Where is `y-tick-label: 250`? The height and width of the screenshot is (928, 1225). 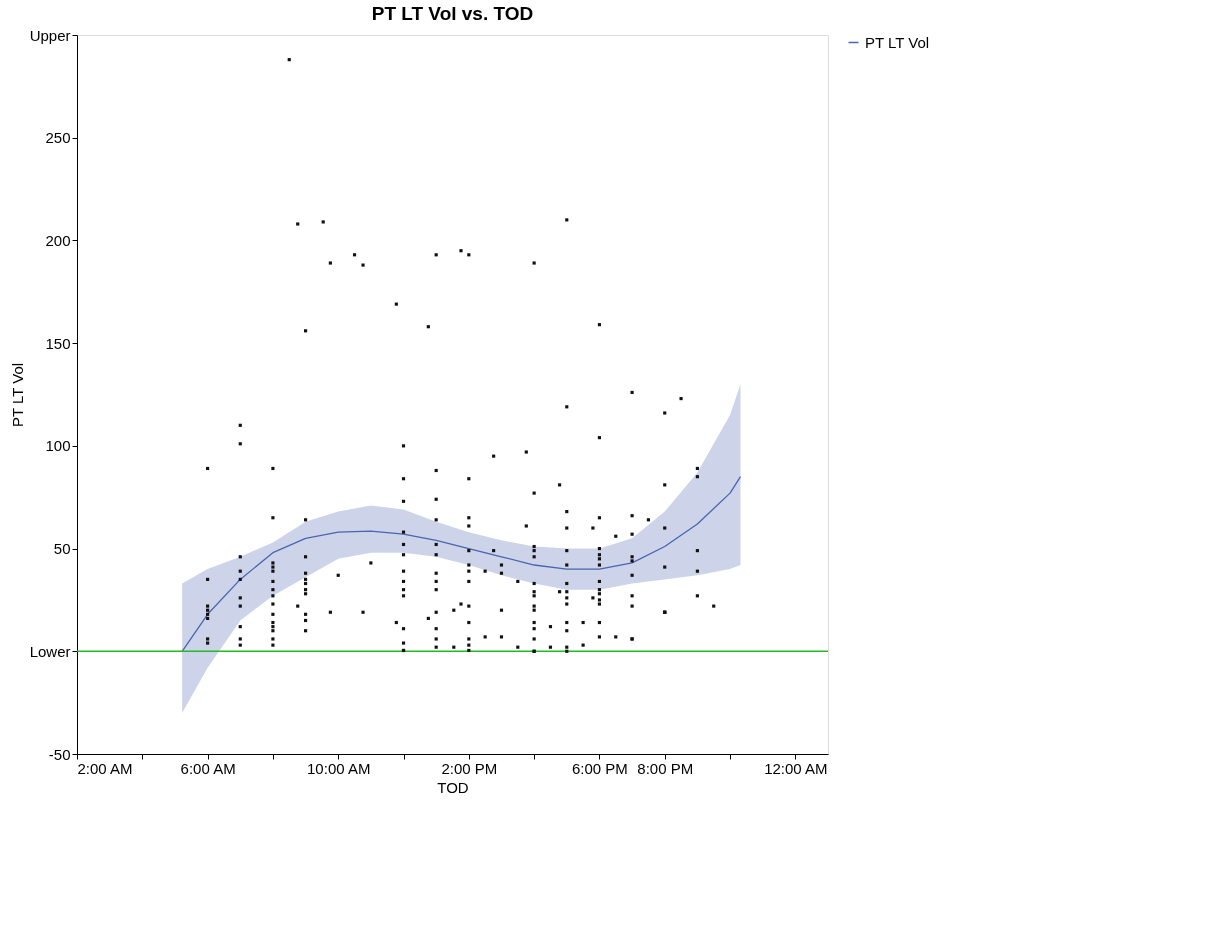
y-tick-label: 250 is located at coordinates (58, 138).